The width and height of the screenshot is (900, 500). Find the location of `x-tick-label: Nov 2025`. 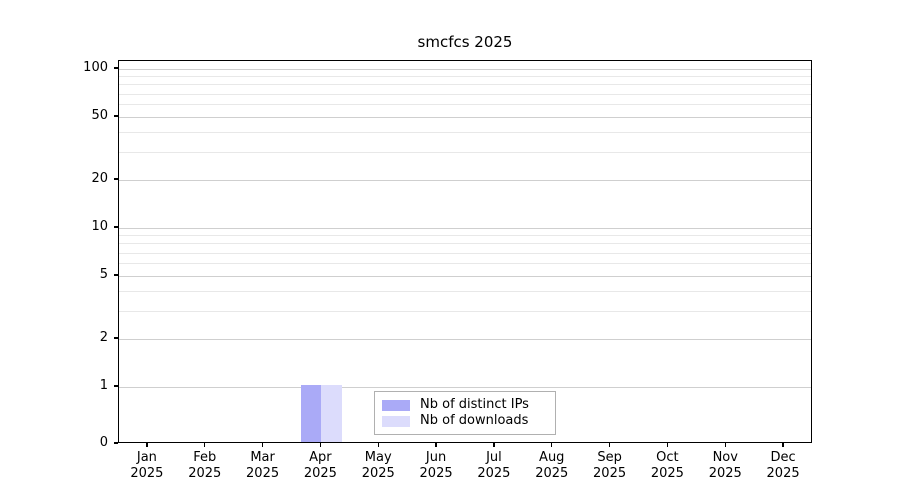

x-tick-label: Nov 2025 is located at coordinates (725, 466).